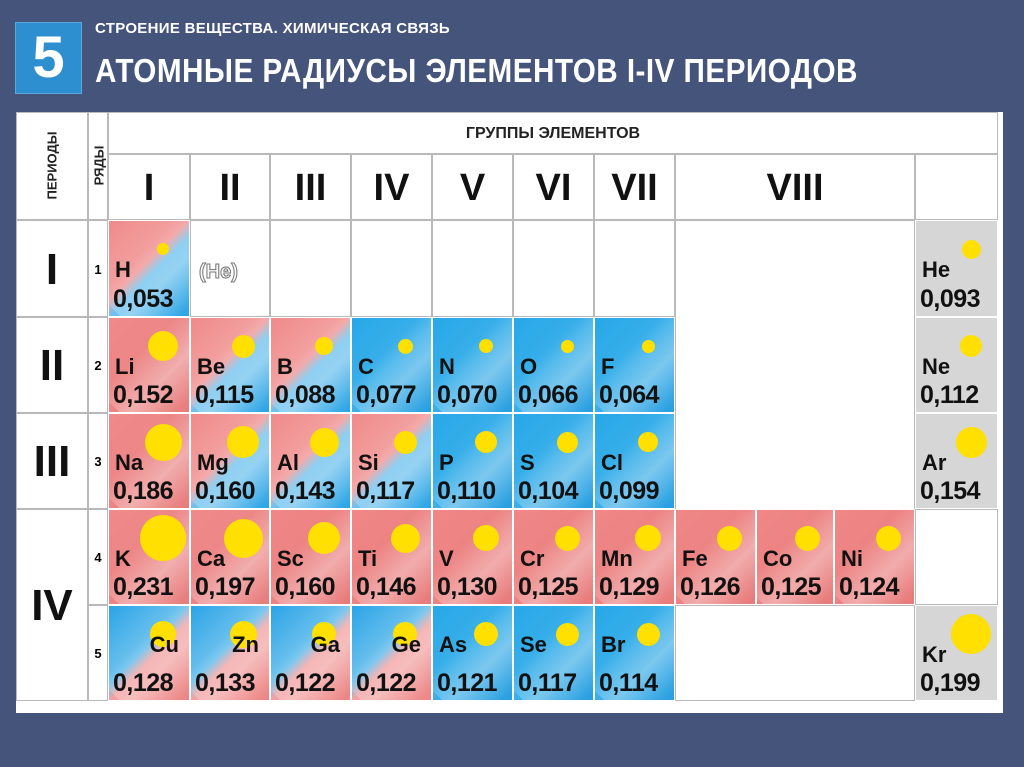 Image resolution: width=1024 pixels, height=767 pixels. I want to click on element-cell-si: Si 0,117, so click(391, 461).